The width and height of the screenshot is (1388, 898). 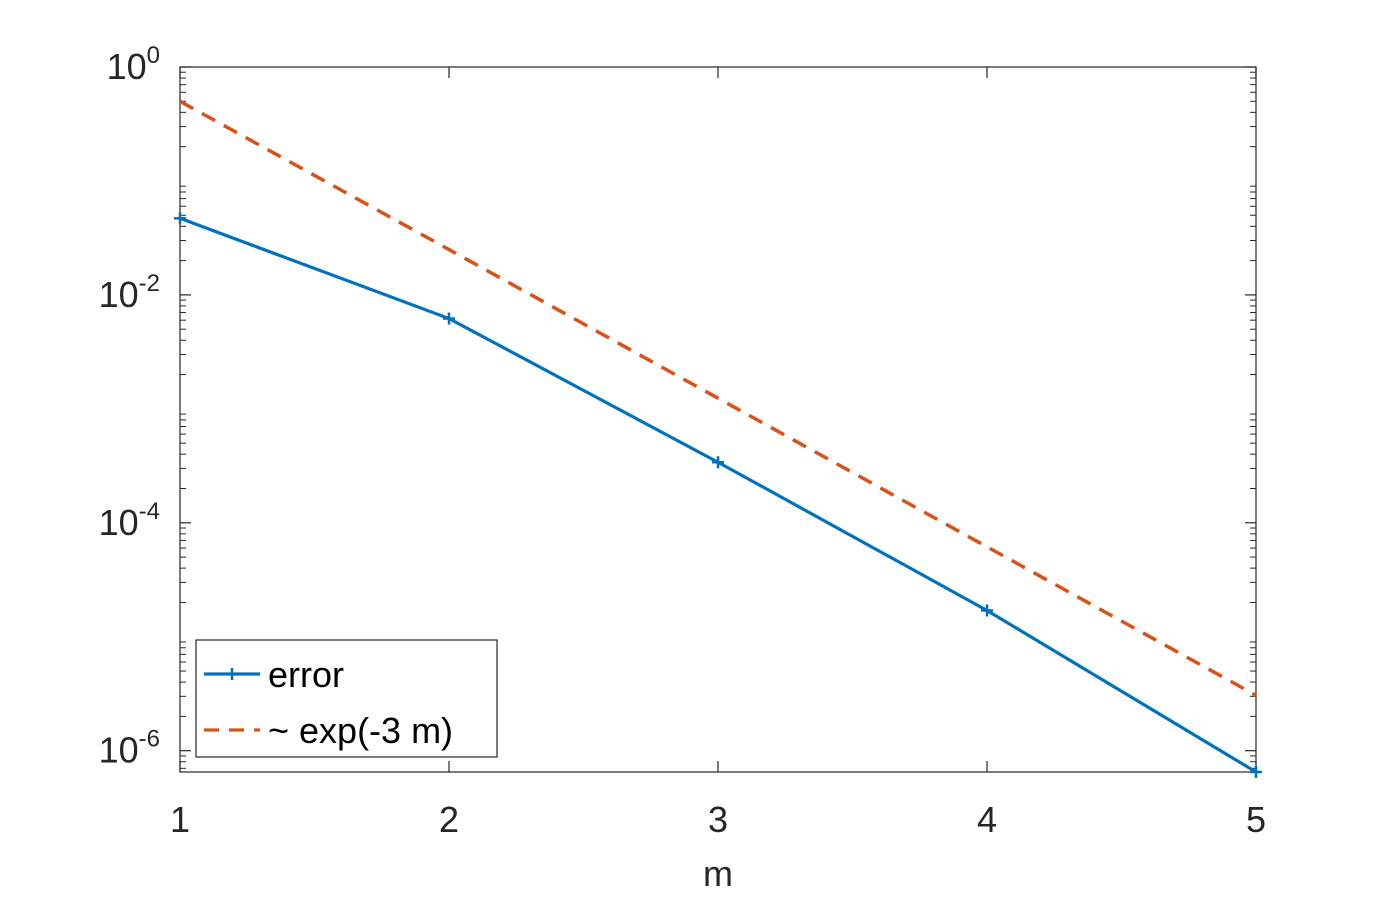 I want to click on x-axis-label: m, so click(x=718, y=873).